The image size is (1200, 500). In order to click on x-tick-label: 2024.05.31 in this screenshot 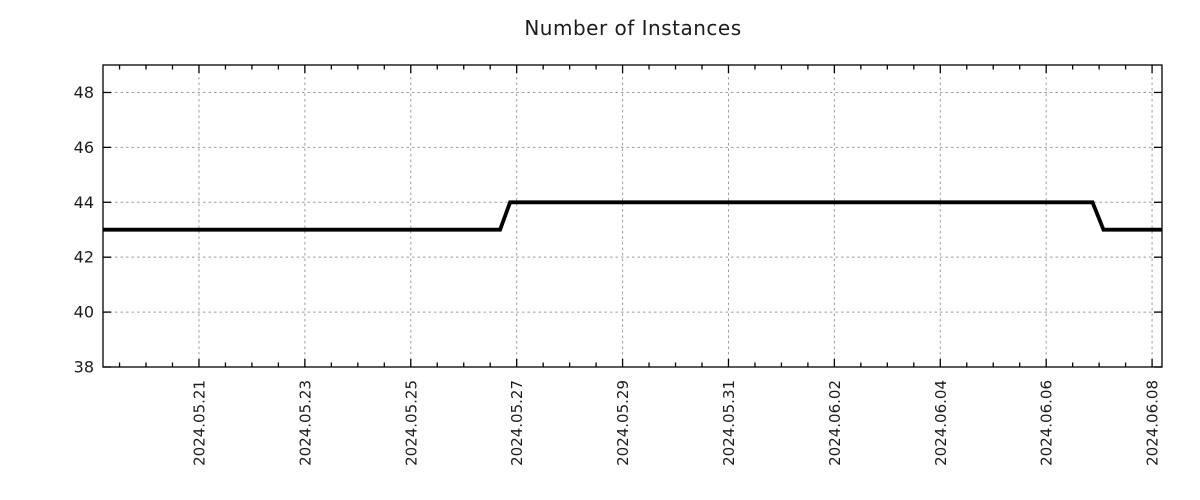, I will do `click(729, 423)`.